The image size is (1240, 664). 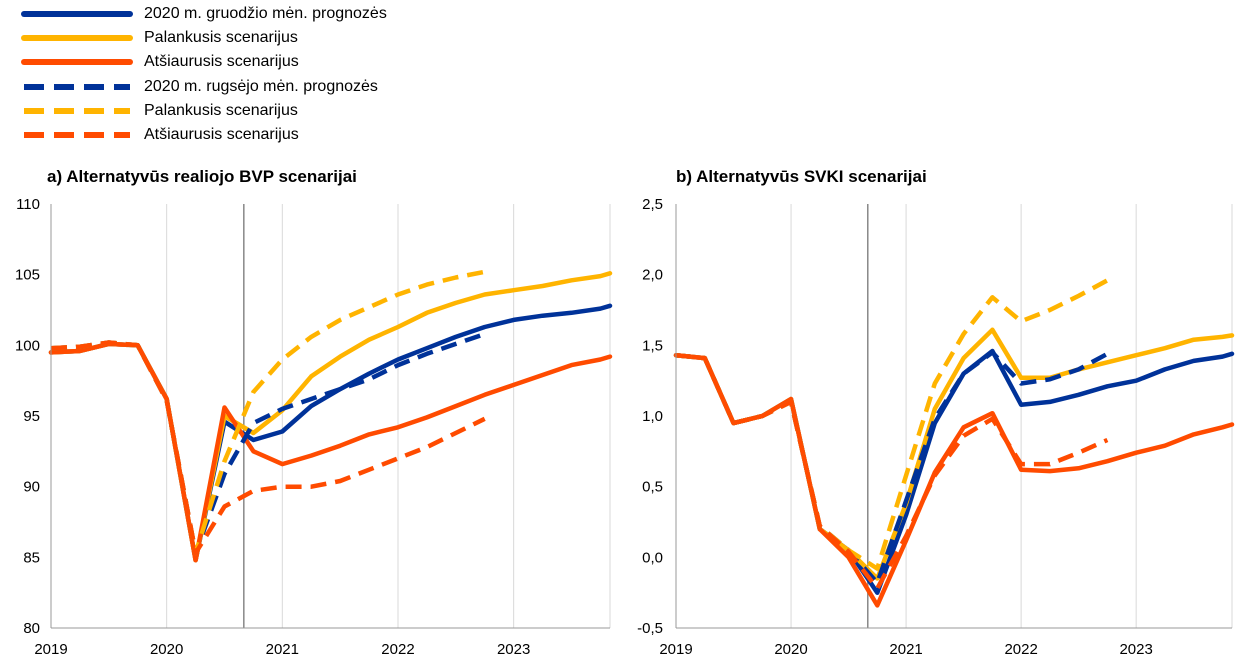 I want to click on y-tick-label: 90, so click(x=31, y=487).